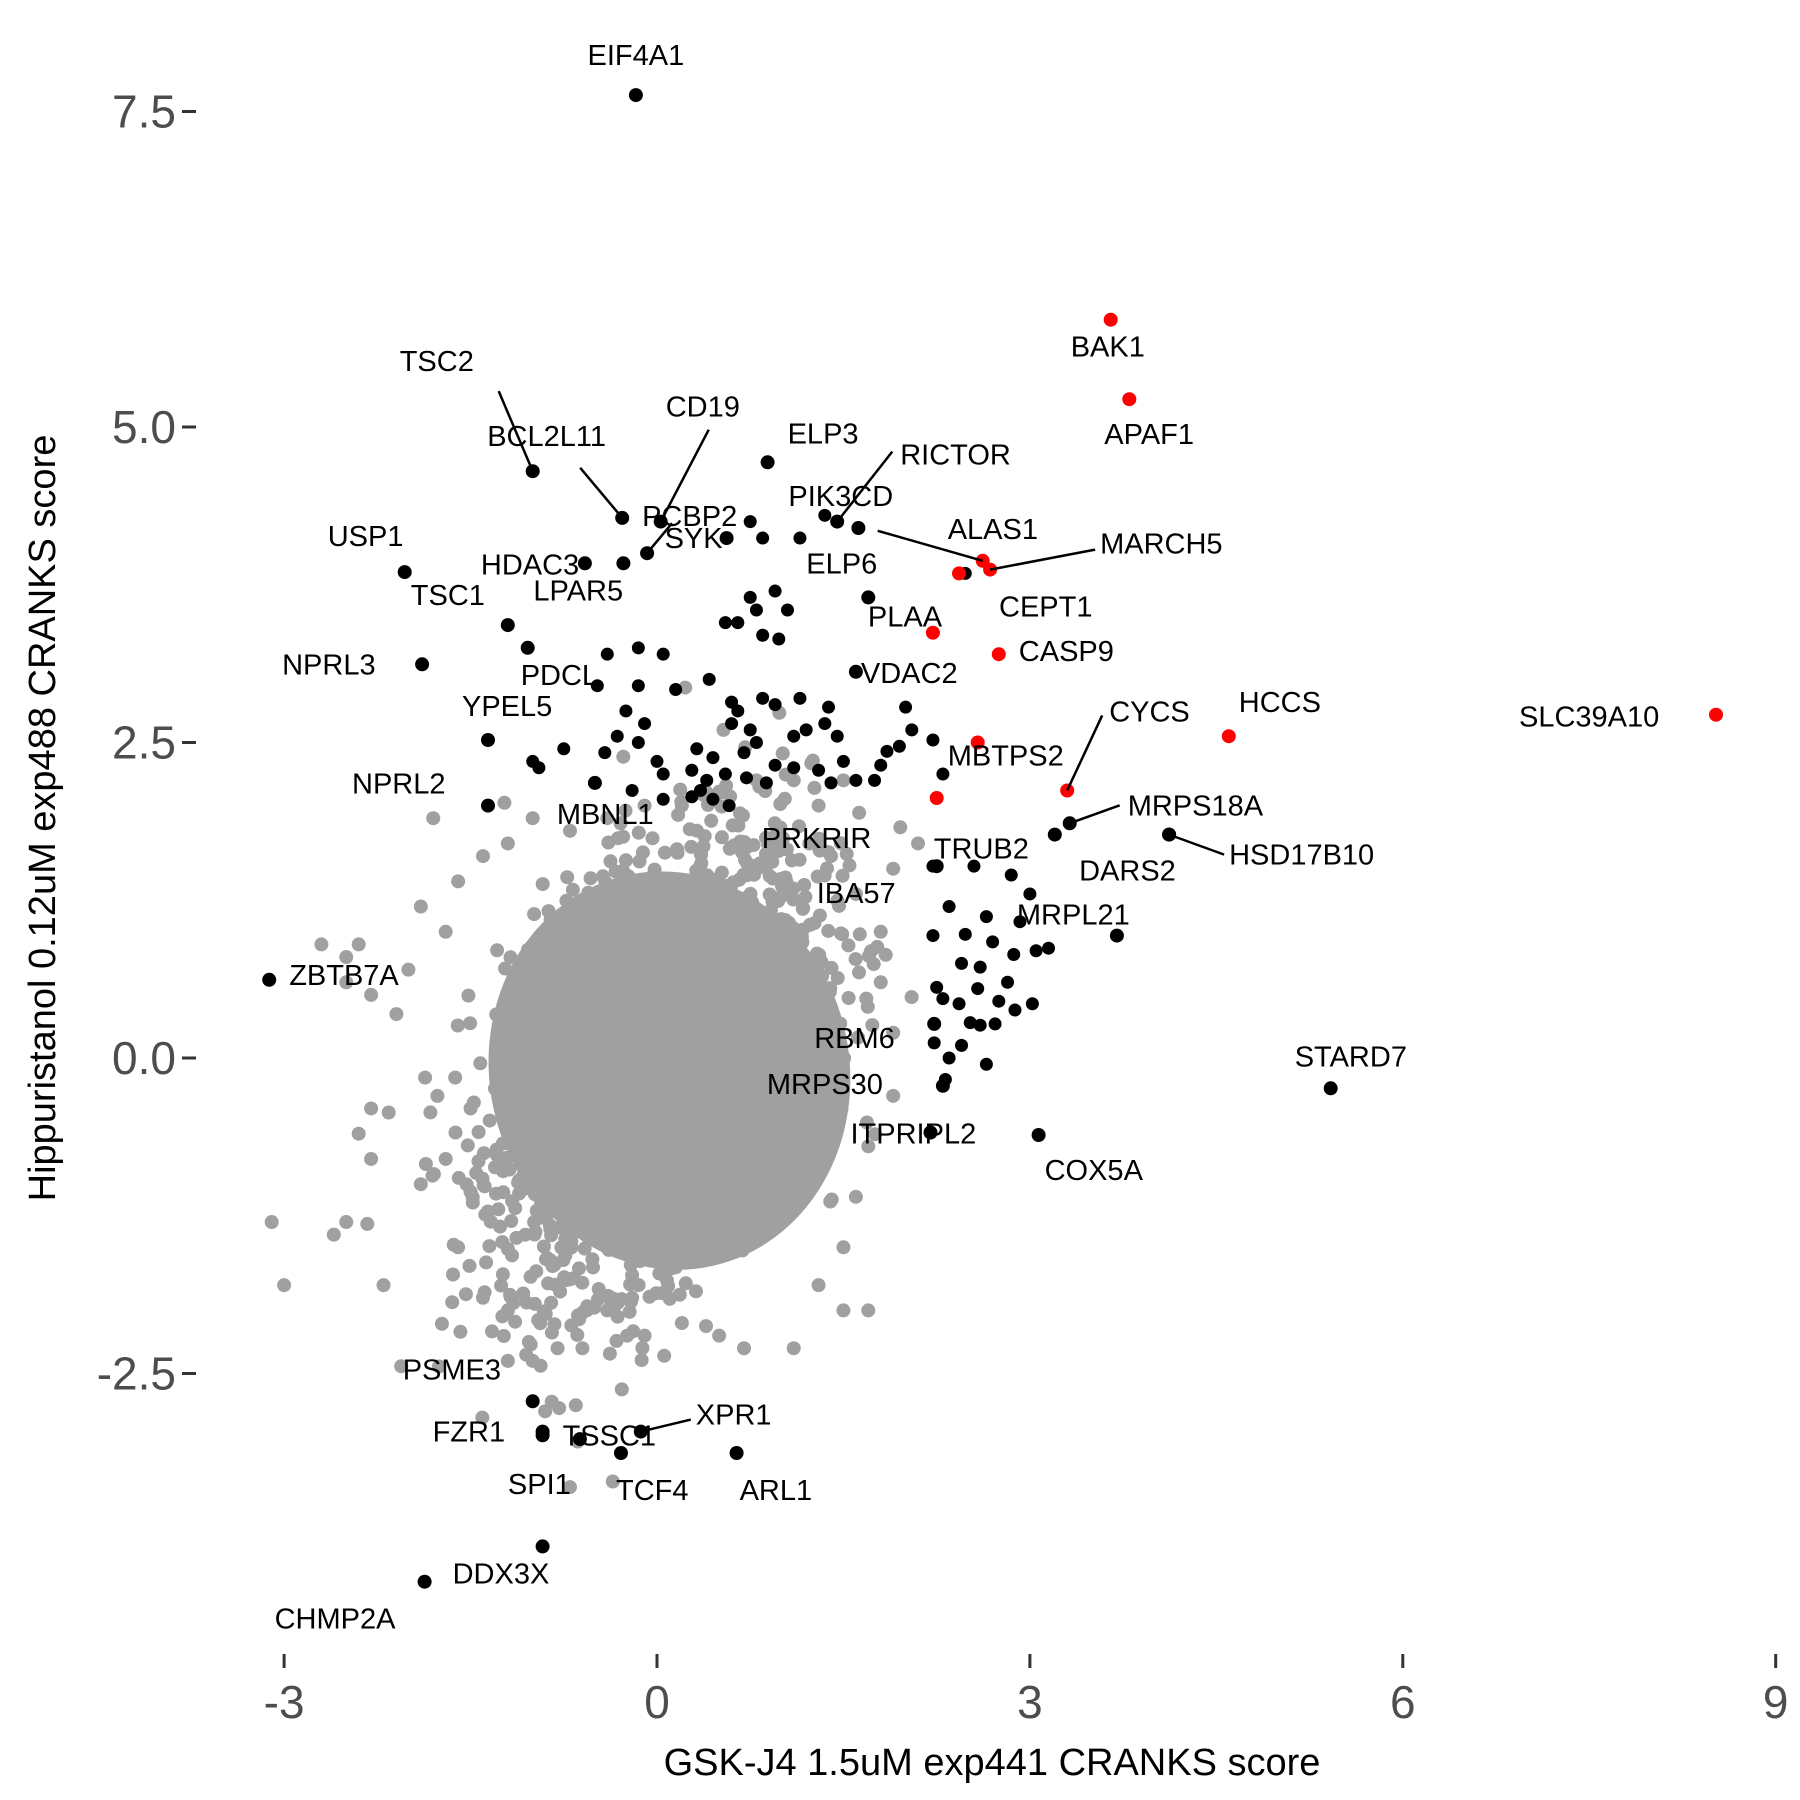  Describe the element at coordinates (623, 563) in the screenshot. I see `point-lpar5` at that location.